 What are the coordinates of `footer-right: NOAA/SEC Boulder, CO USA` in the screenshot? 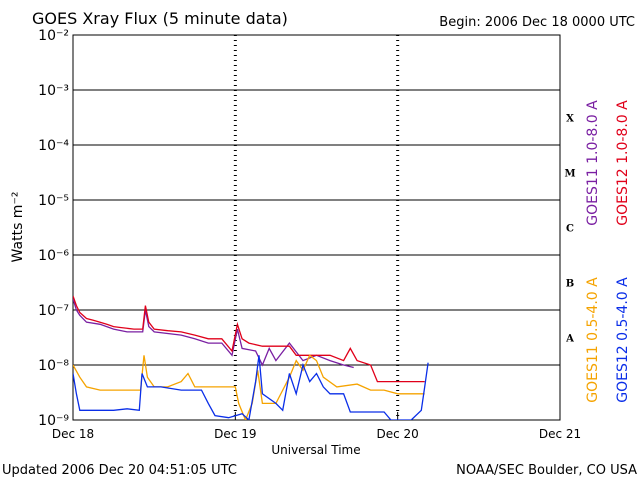 It's located at (546, 470).